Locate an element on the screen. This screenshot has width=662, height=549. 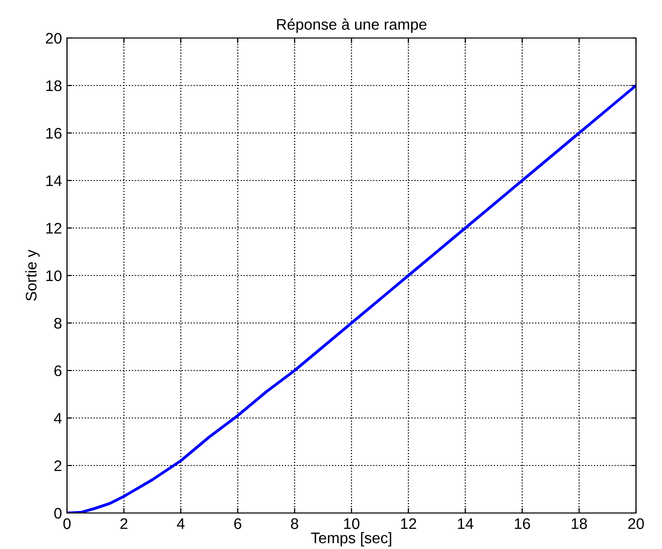
y-tick-label: 10 is located at coordinates (54, 276).